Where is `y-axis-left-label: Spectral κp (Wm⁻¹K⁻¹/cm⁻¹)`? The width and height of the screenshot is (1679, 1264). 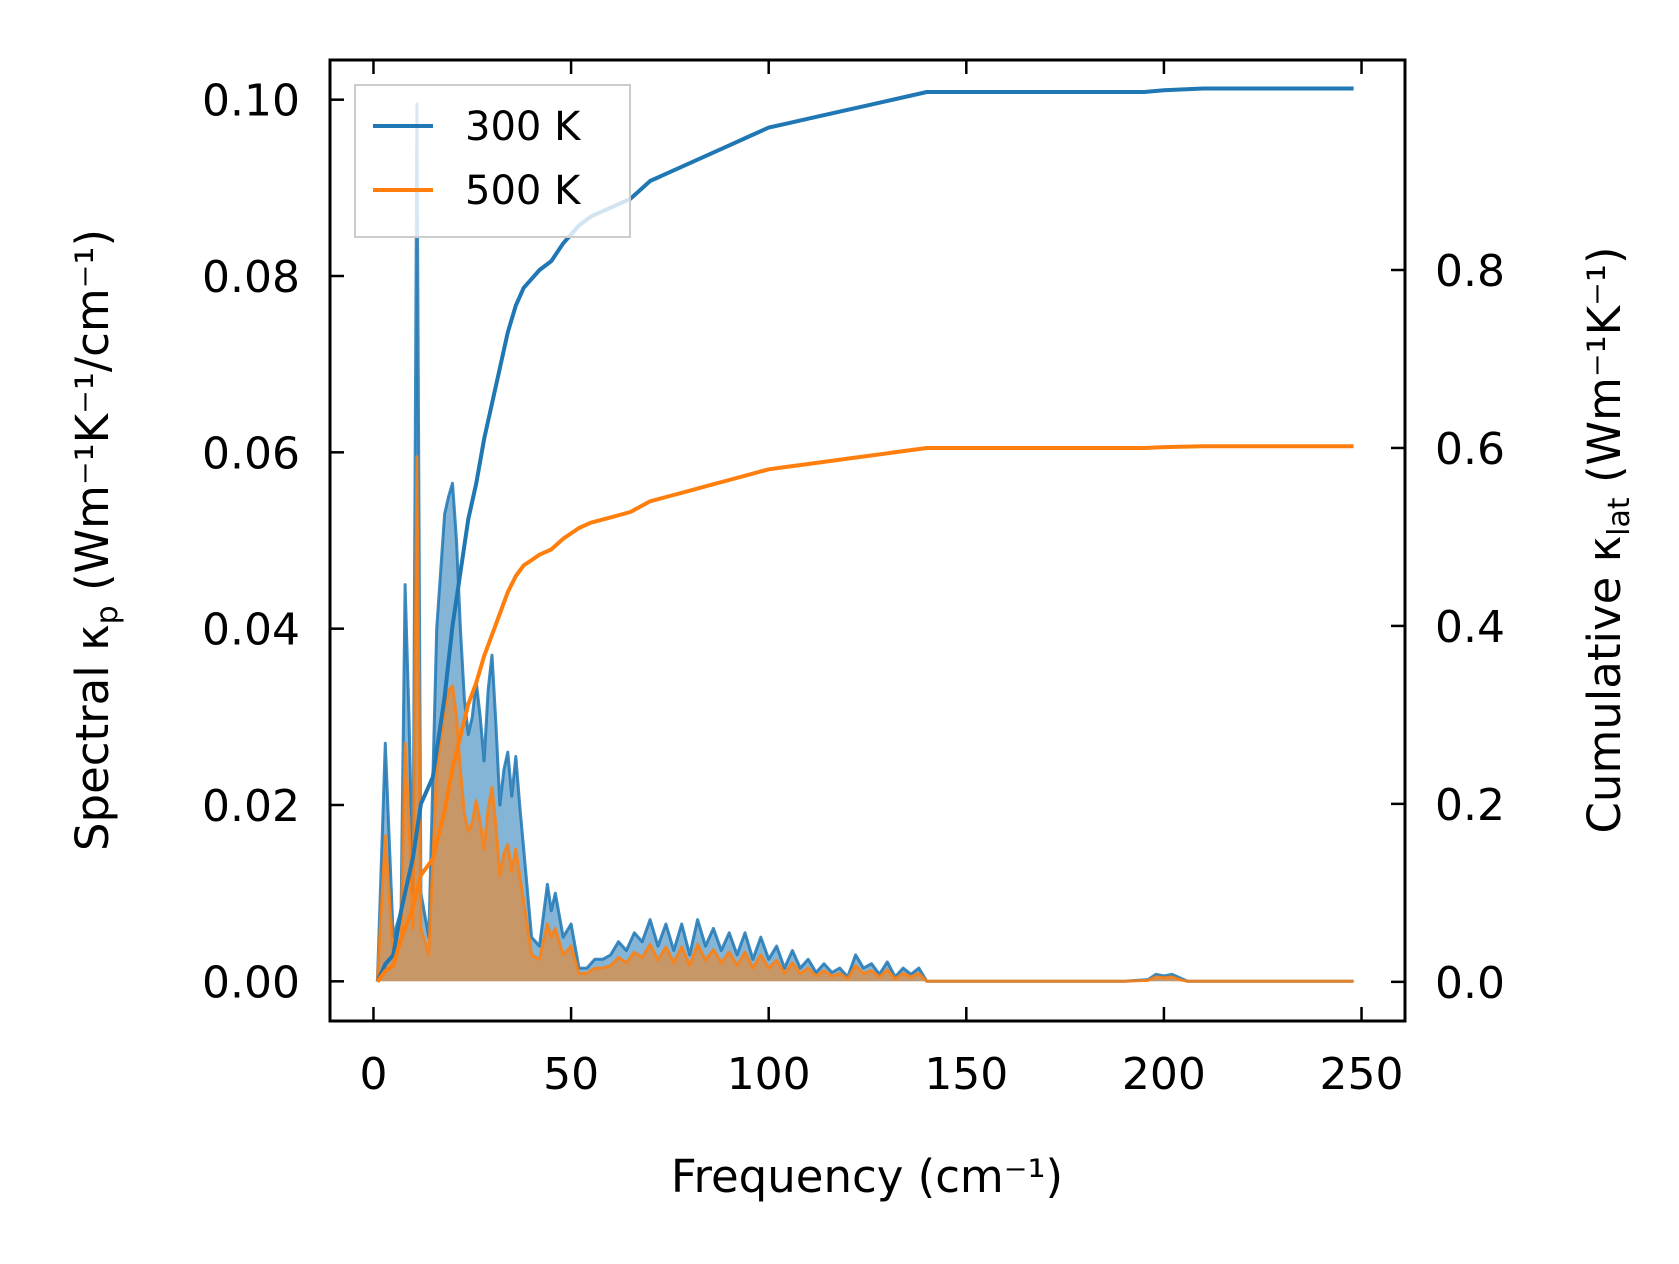
y-axis-left-label: Spectral κp (Wm⁻¹K⁻¹/cm⁻¹) is located at coordinates (95, 540).